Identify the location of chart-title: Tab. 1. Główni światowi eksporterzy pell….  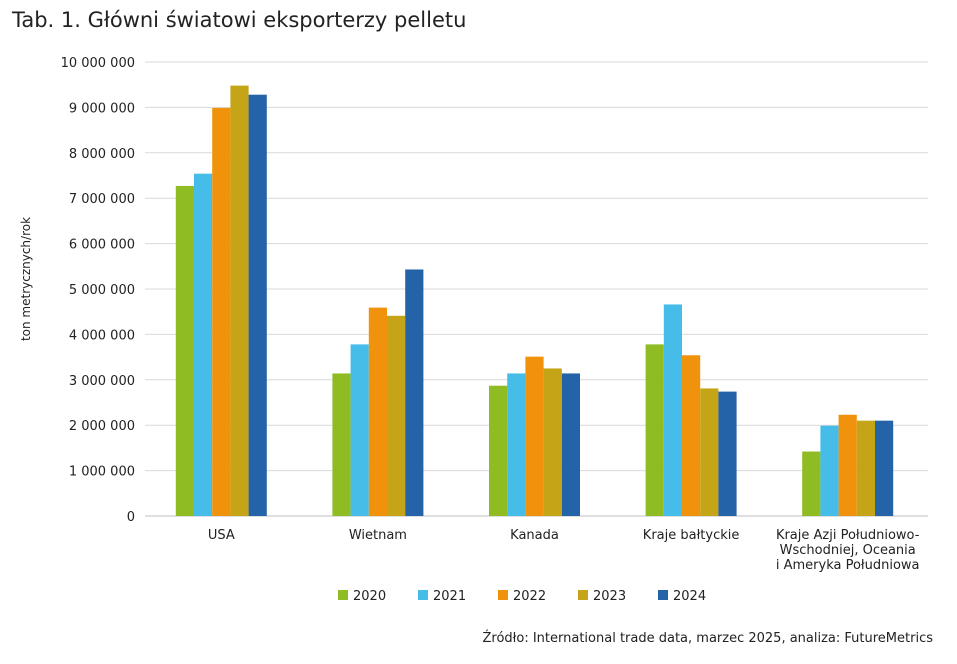
(239, 20).